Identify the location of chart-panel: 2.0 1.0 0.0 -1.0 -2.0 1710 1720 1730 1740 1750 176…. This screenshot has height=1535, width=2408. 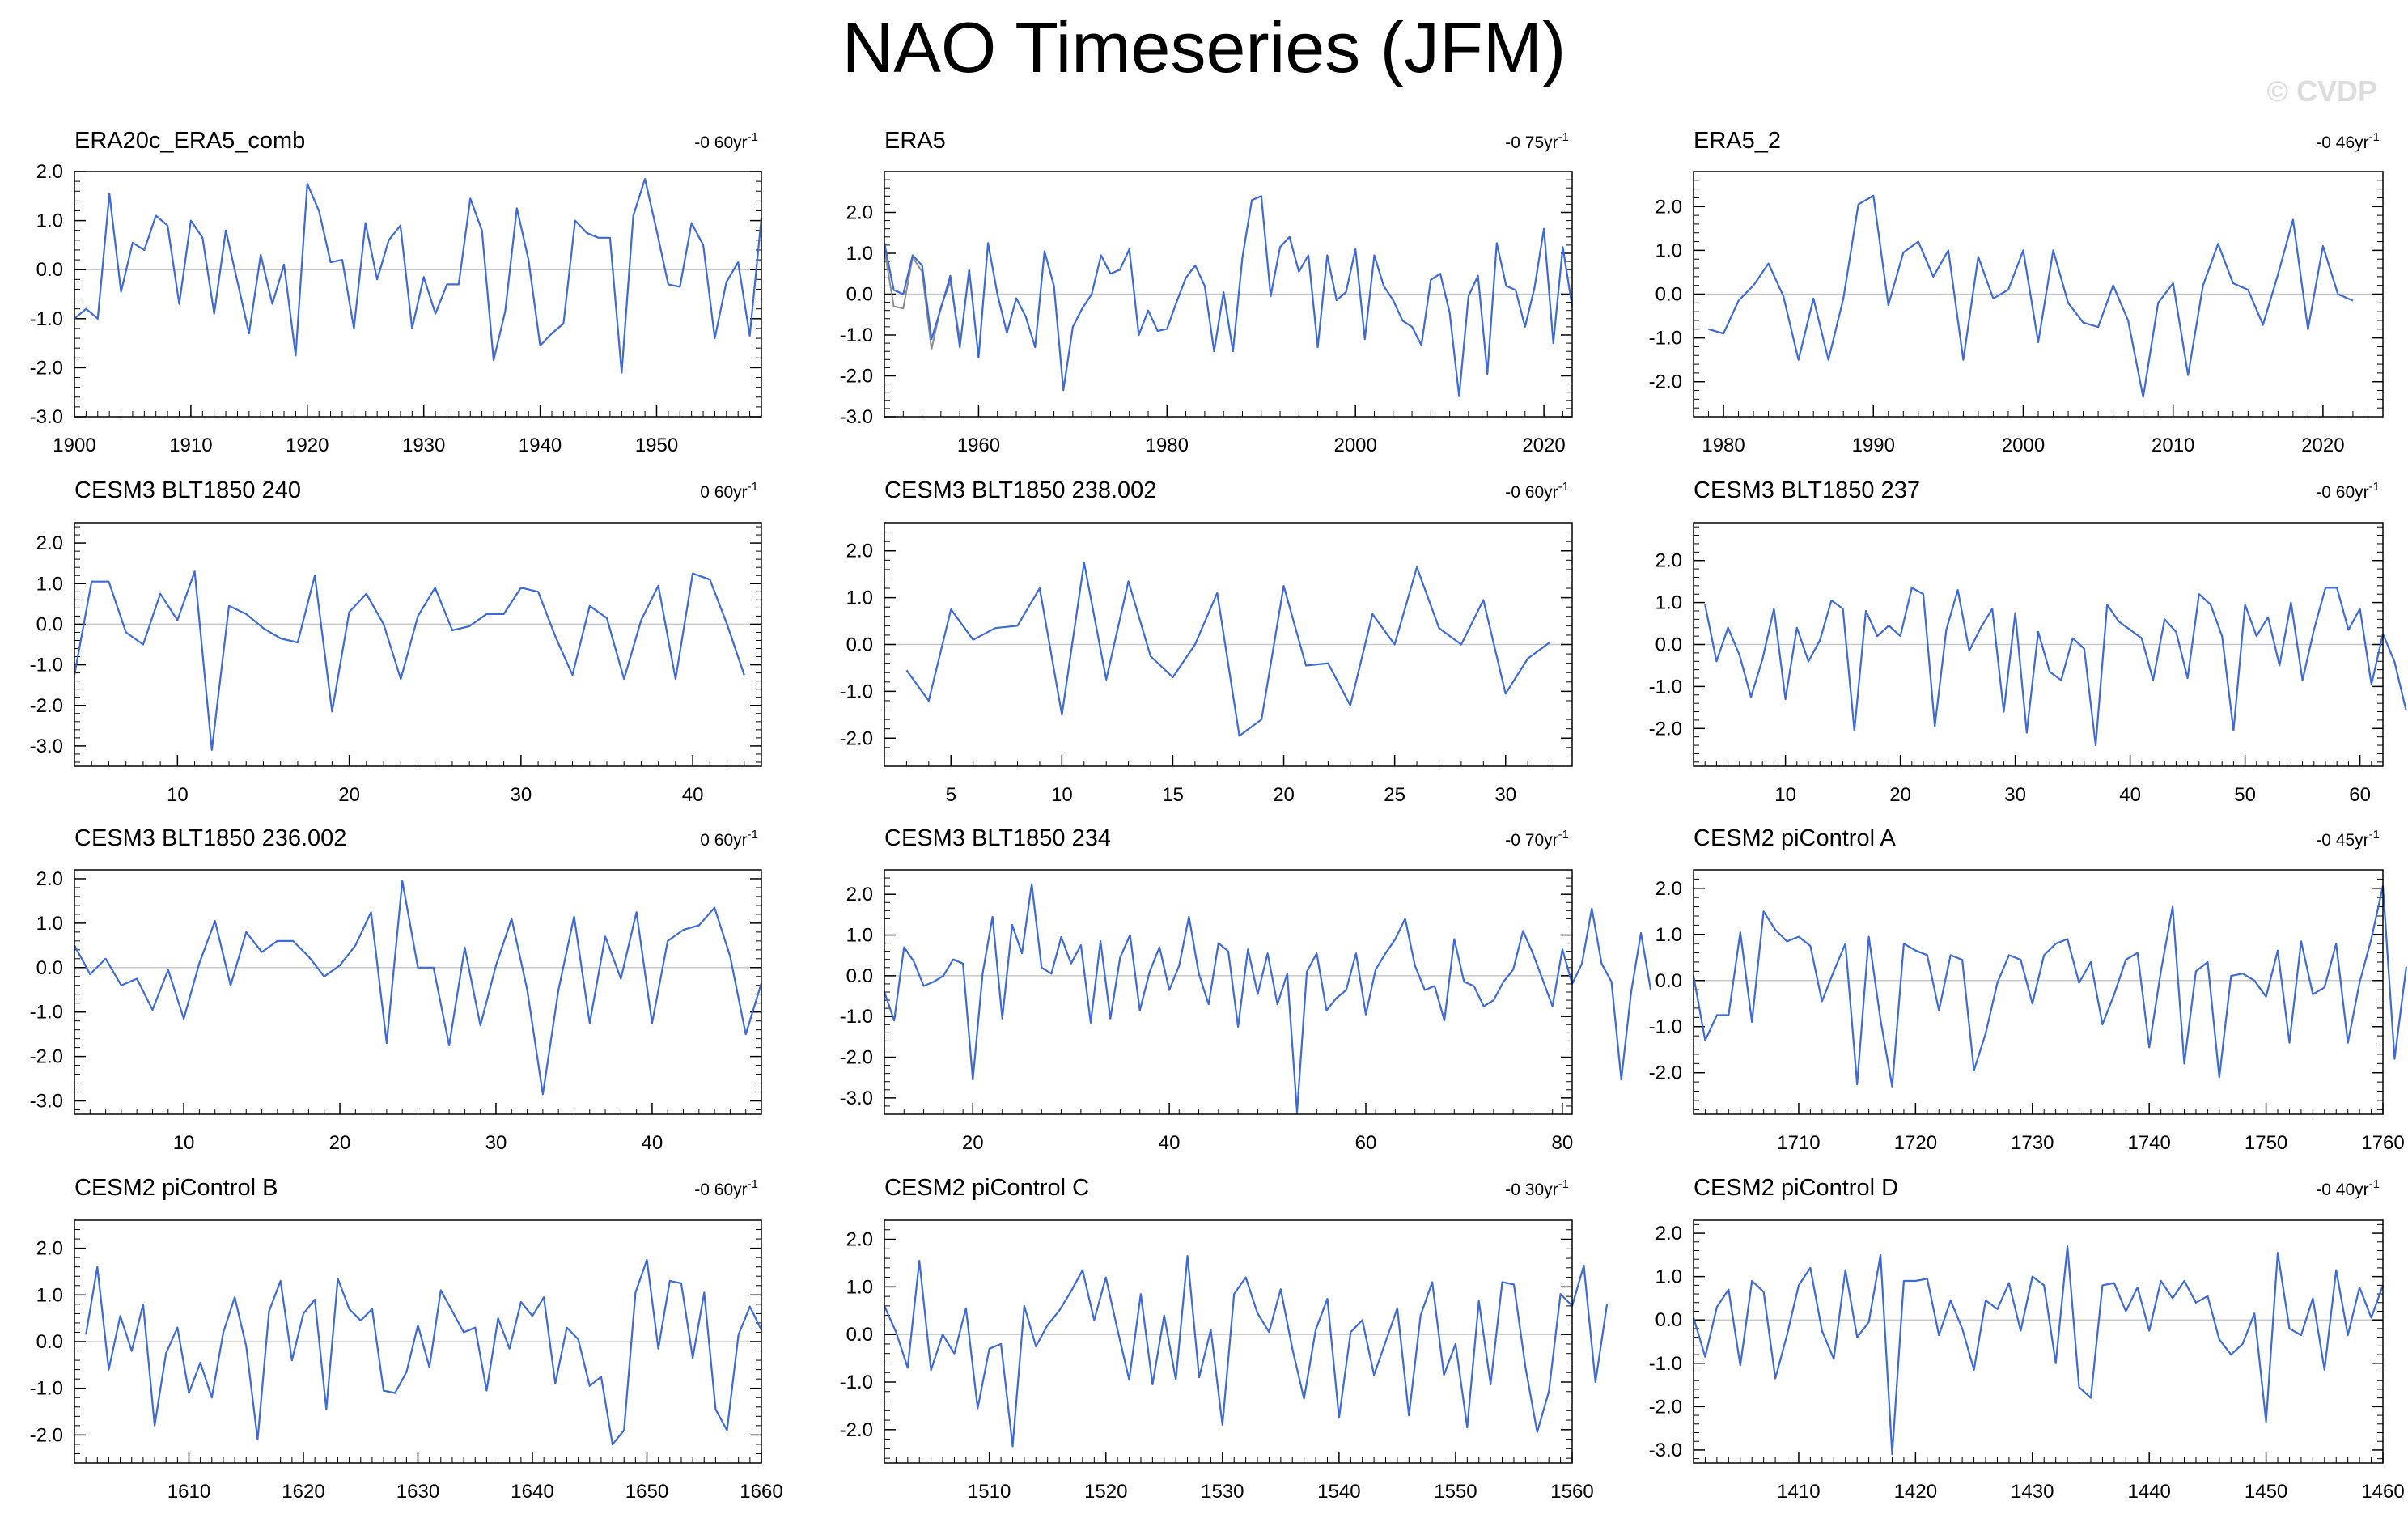
(2028, 990).